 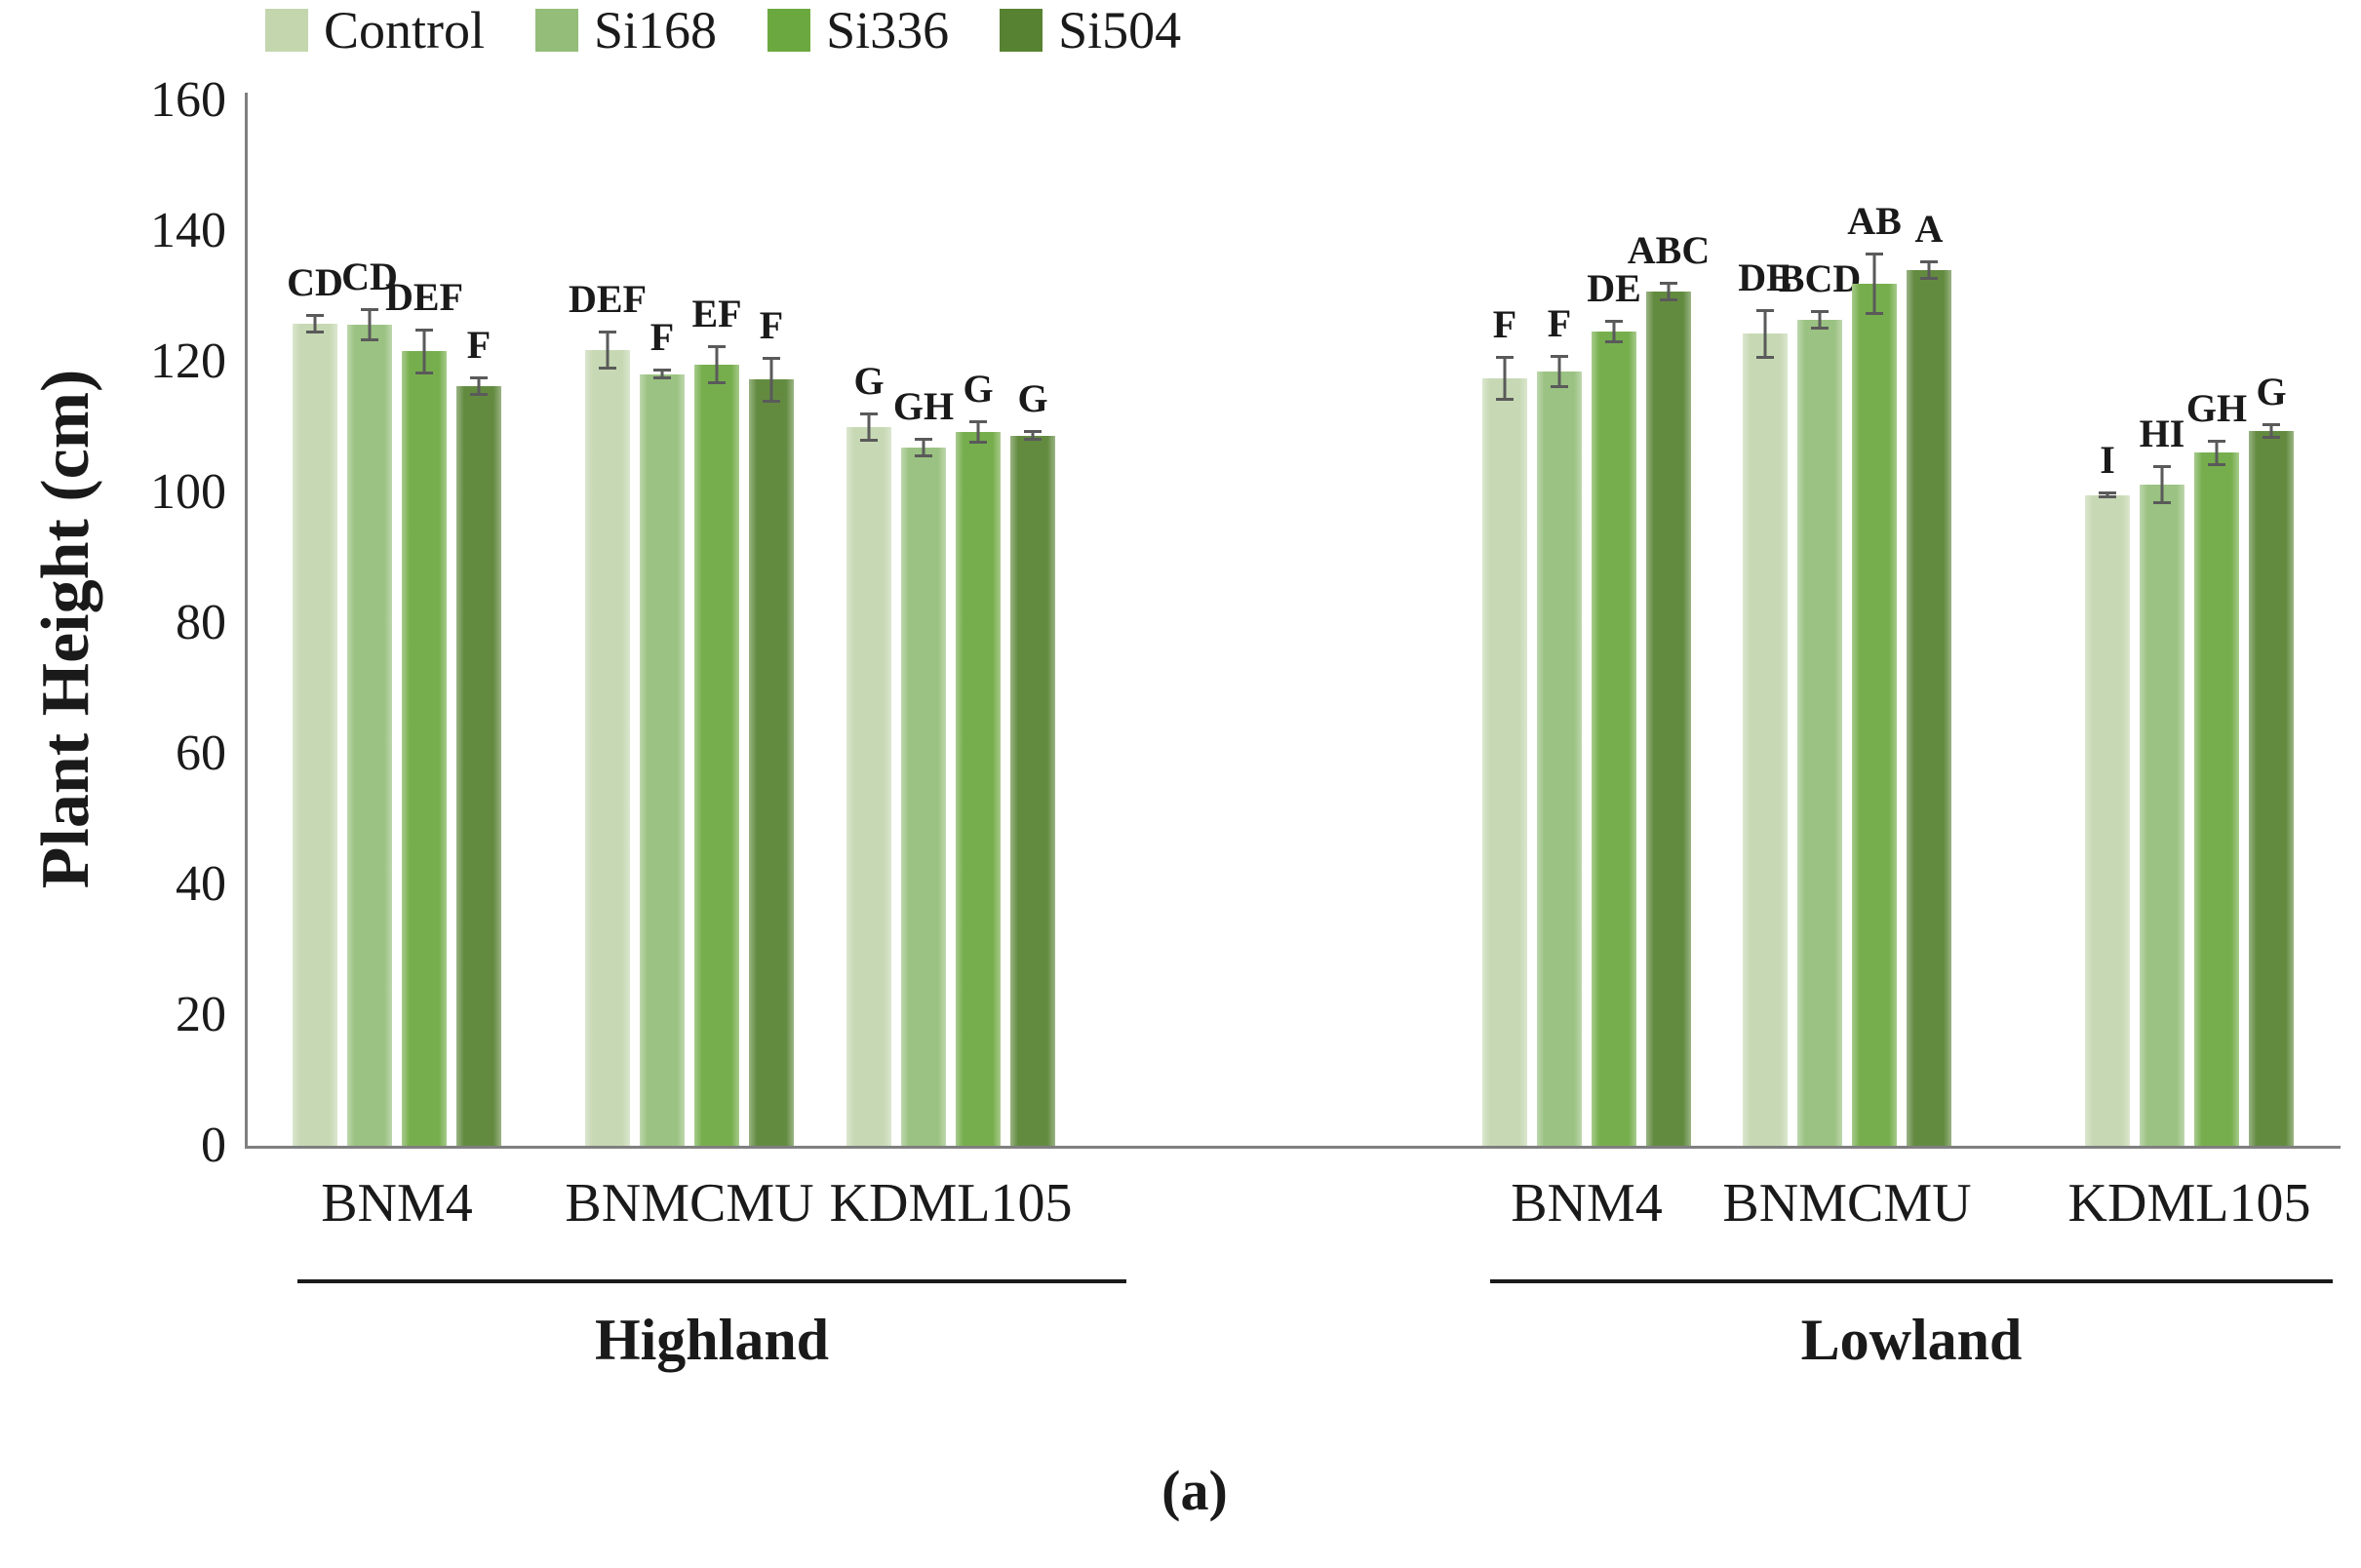 What do you see at coordinates (888, 30) in the screenshot?
I see `legend-label: Si336` at bounding box center [888, 30].